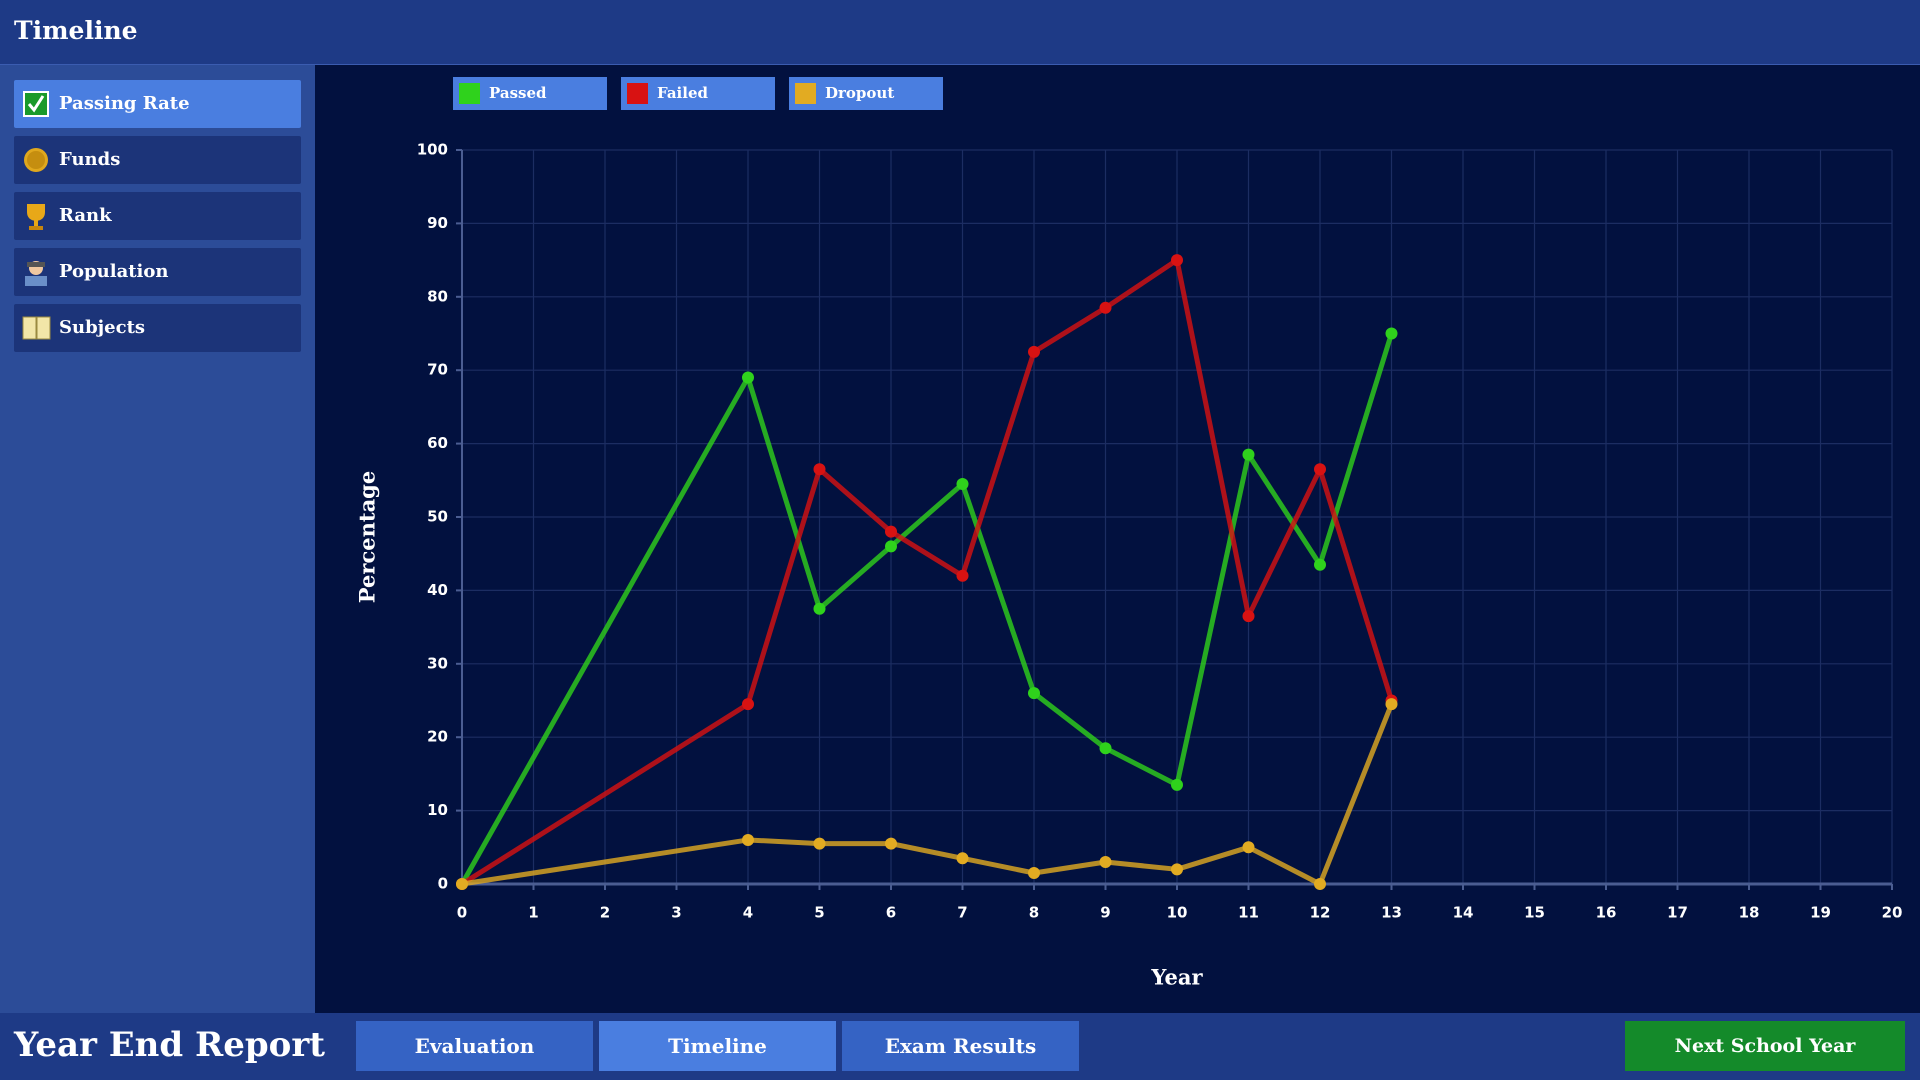  I want to click on x-tick-label: 7, so click(962, 913).